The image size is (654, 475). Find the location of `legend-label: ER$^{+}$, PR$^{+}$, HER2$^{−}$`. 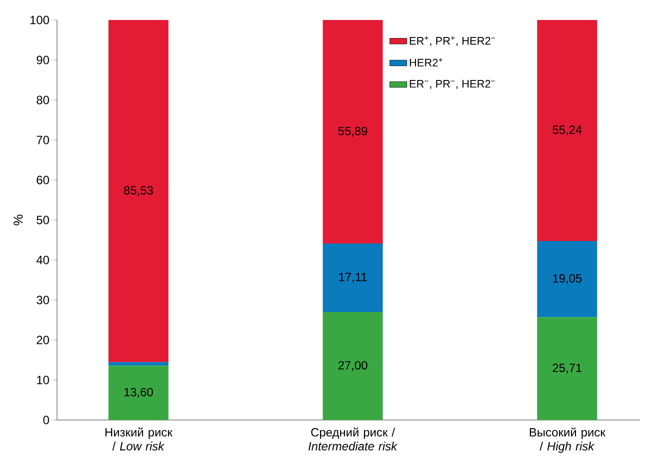

legend-label: ER$^{+}$, PR$^{+}$, HER2$^{−}$ is located at coordinates (452, 41).